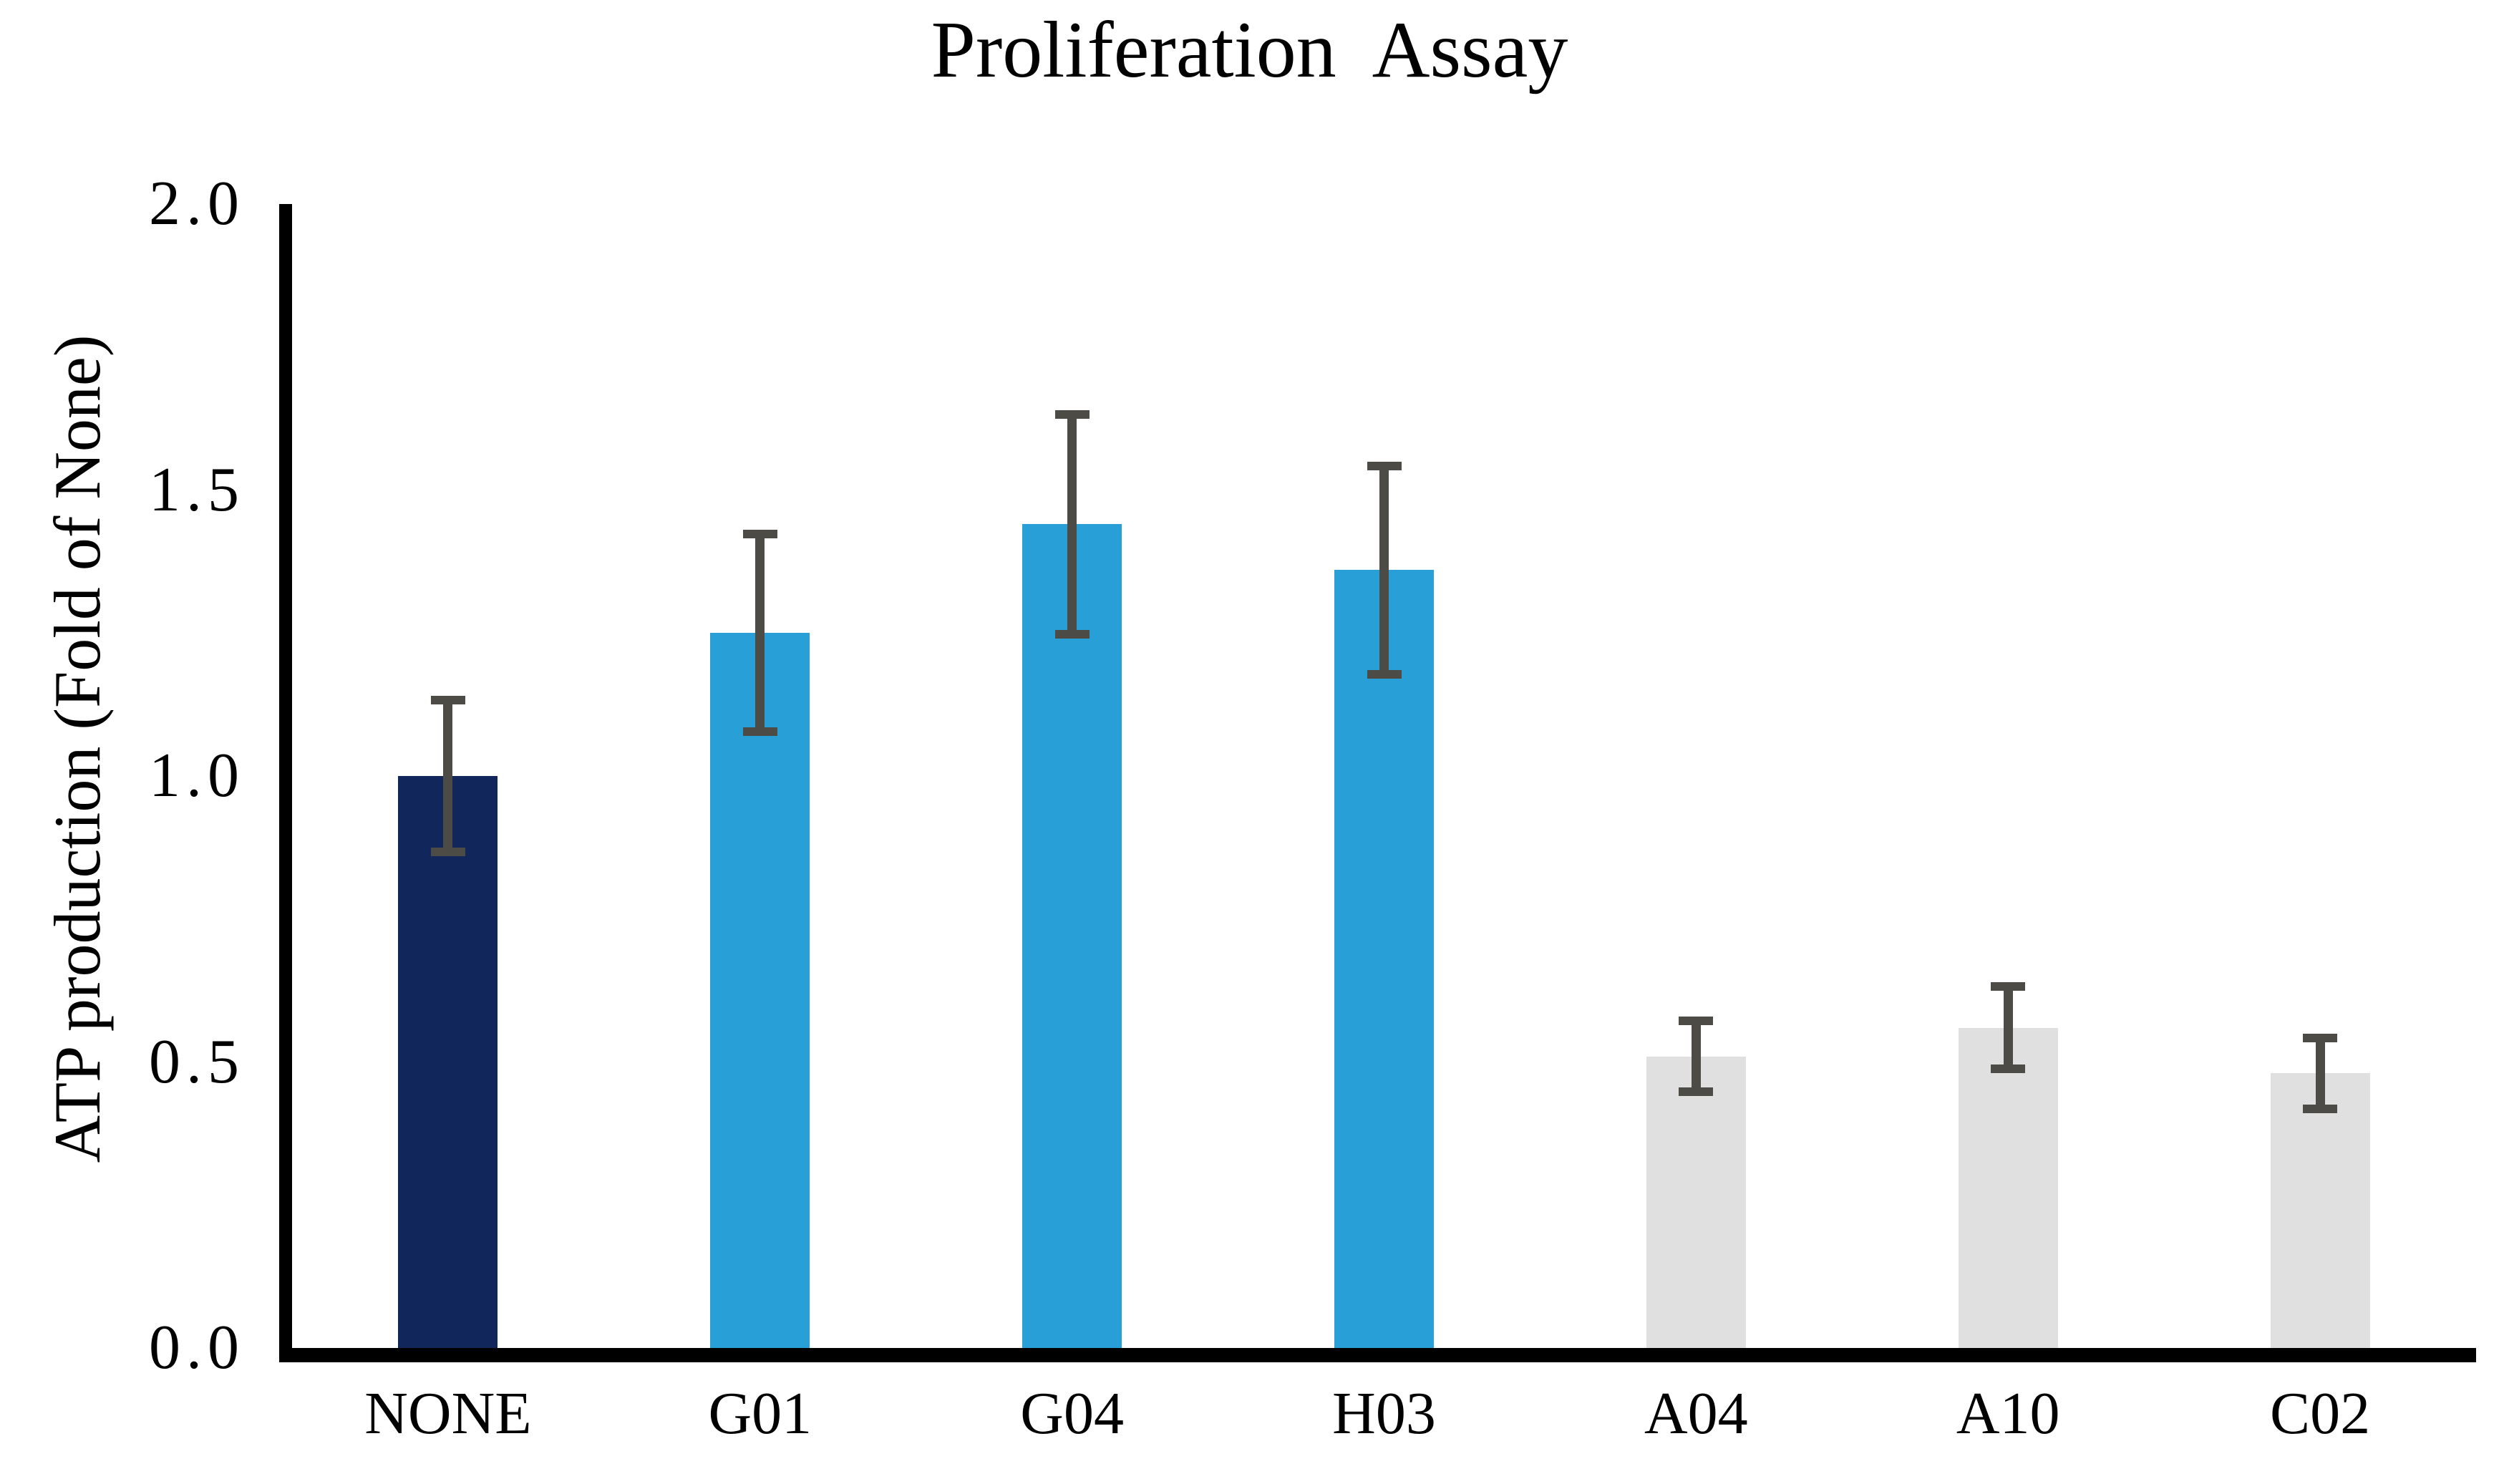 This screenshot has width=2499, height=1484. What do you see at coordinates (197, 1062) in the screenshot?
I see `y-tick-label-0.5: 0.5` at bounding box center [197, 1062].